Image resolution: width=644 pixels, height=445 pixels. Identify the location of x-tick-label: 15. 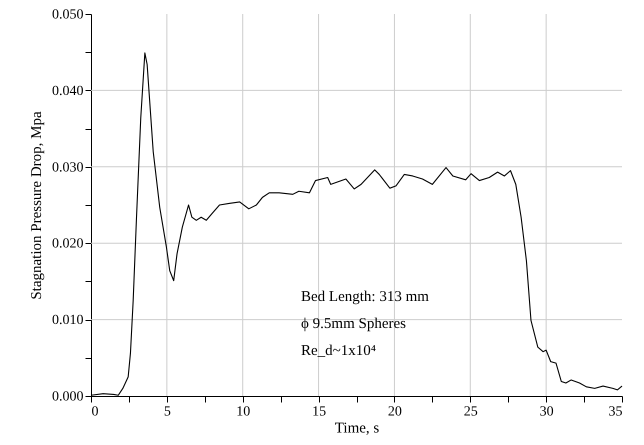
(319, 412).